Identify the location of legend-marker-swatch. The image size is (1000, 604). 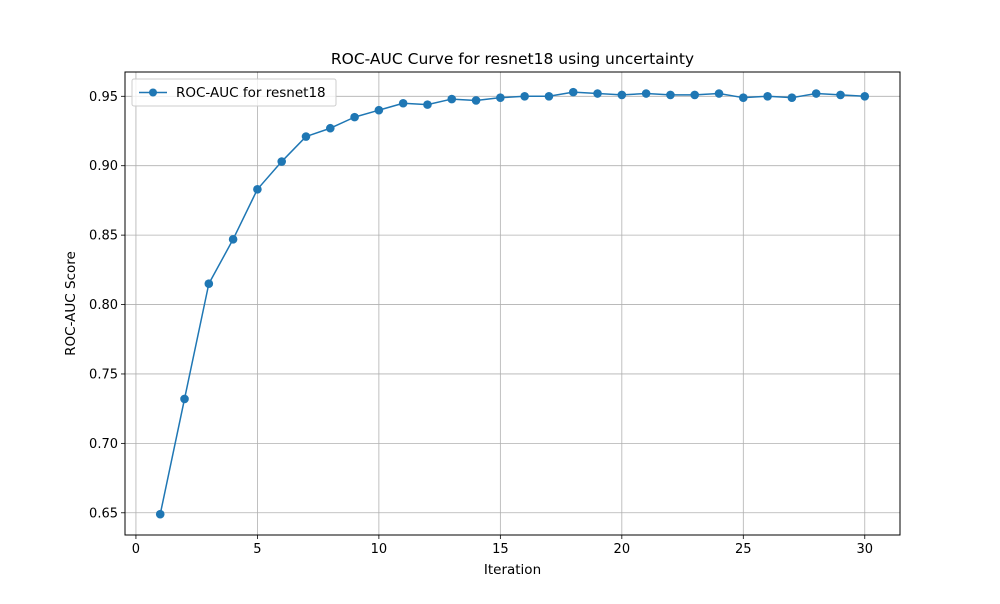
(153, 92).